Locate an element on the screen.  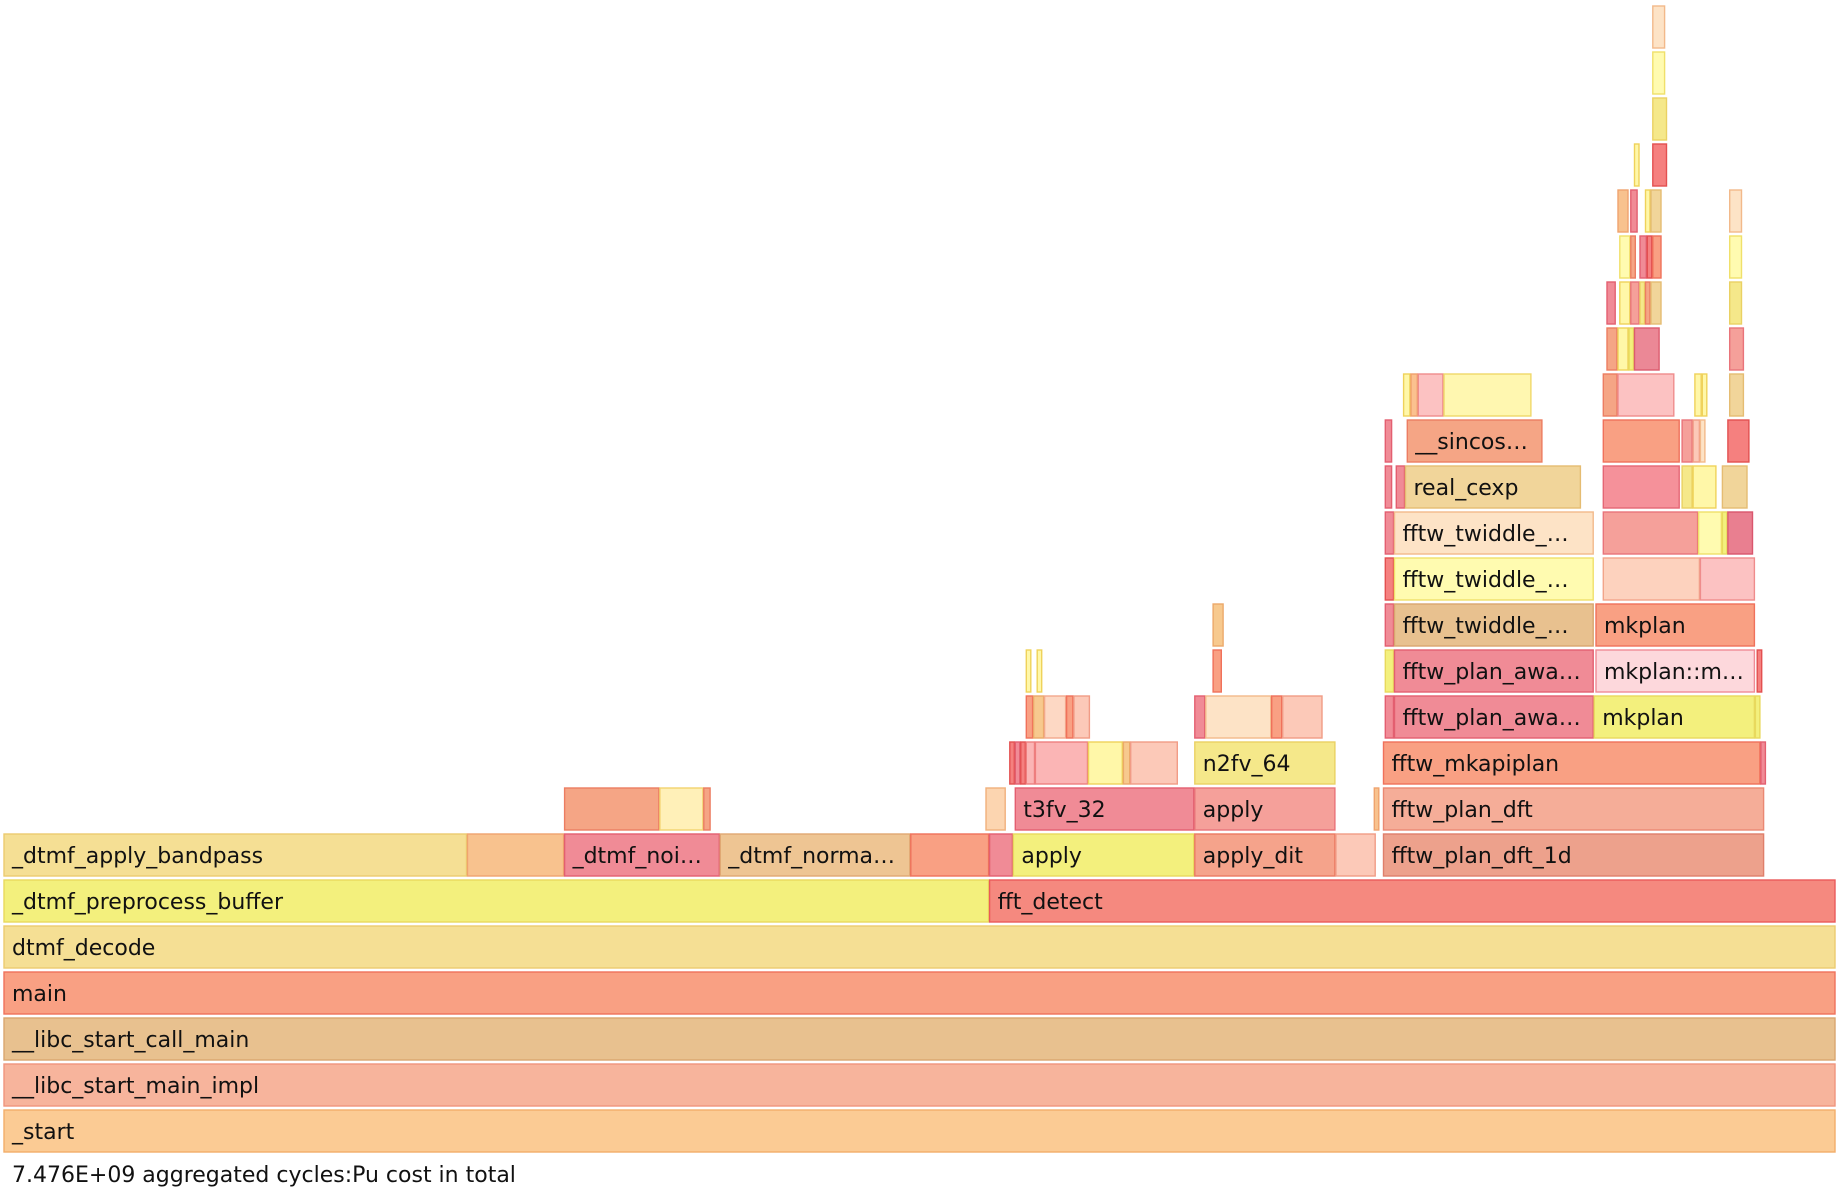
frame: real_cexp is located at coordinates (1493, 487).